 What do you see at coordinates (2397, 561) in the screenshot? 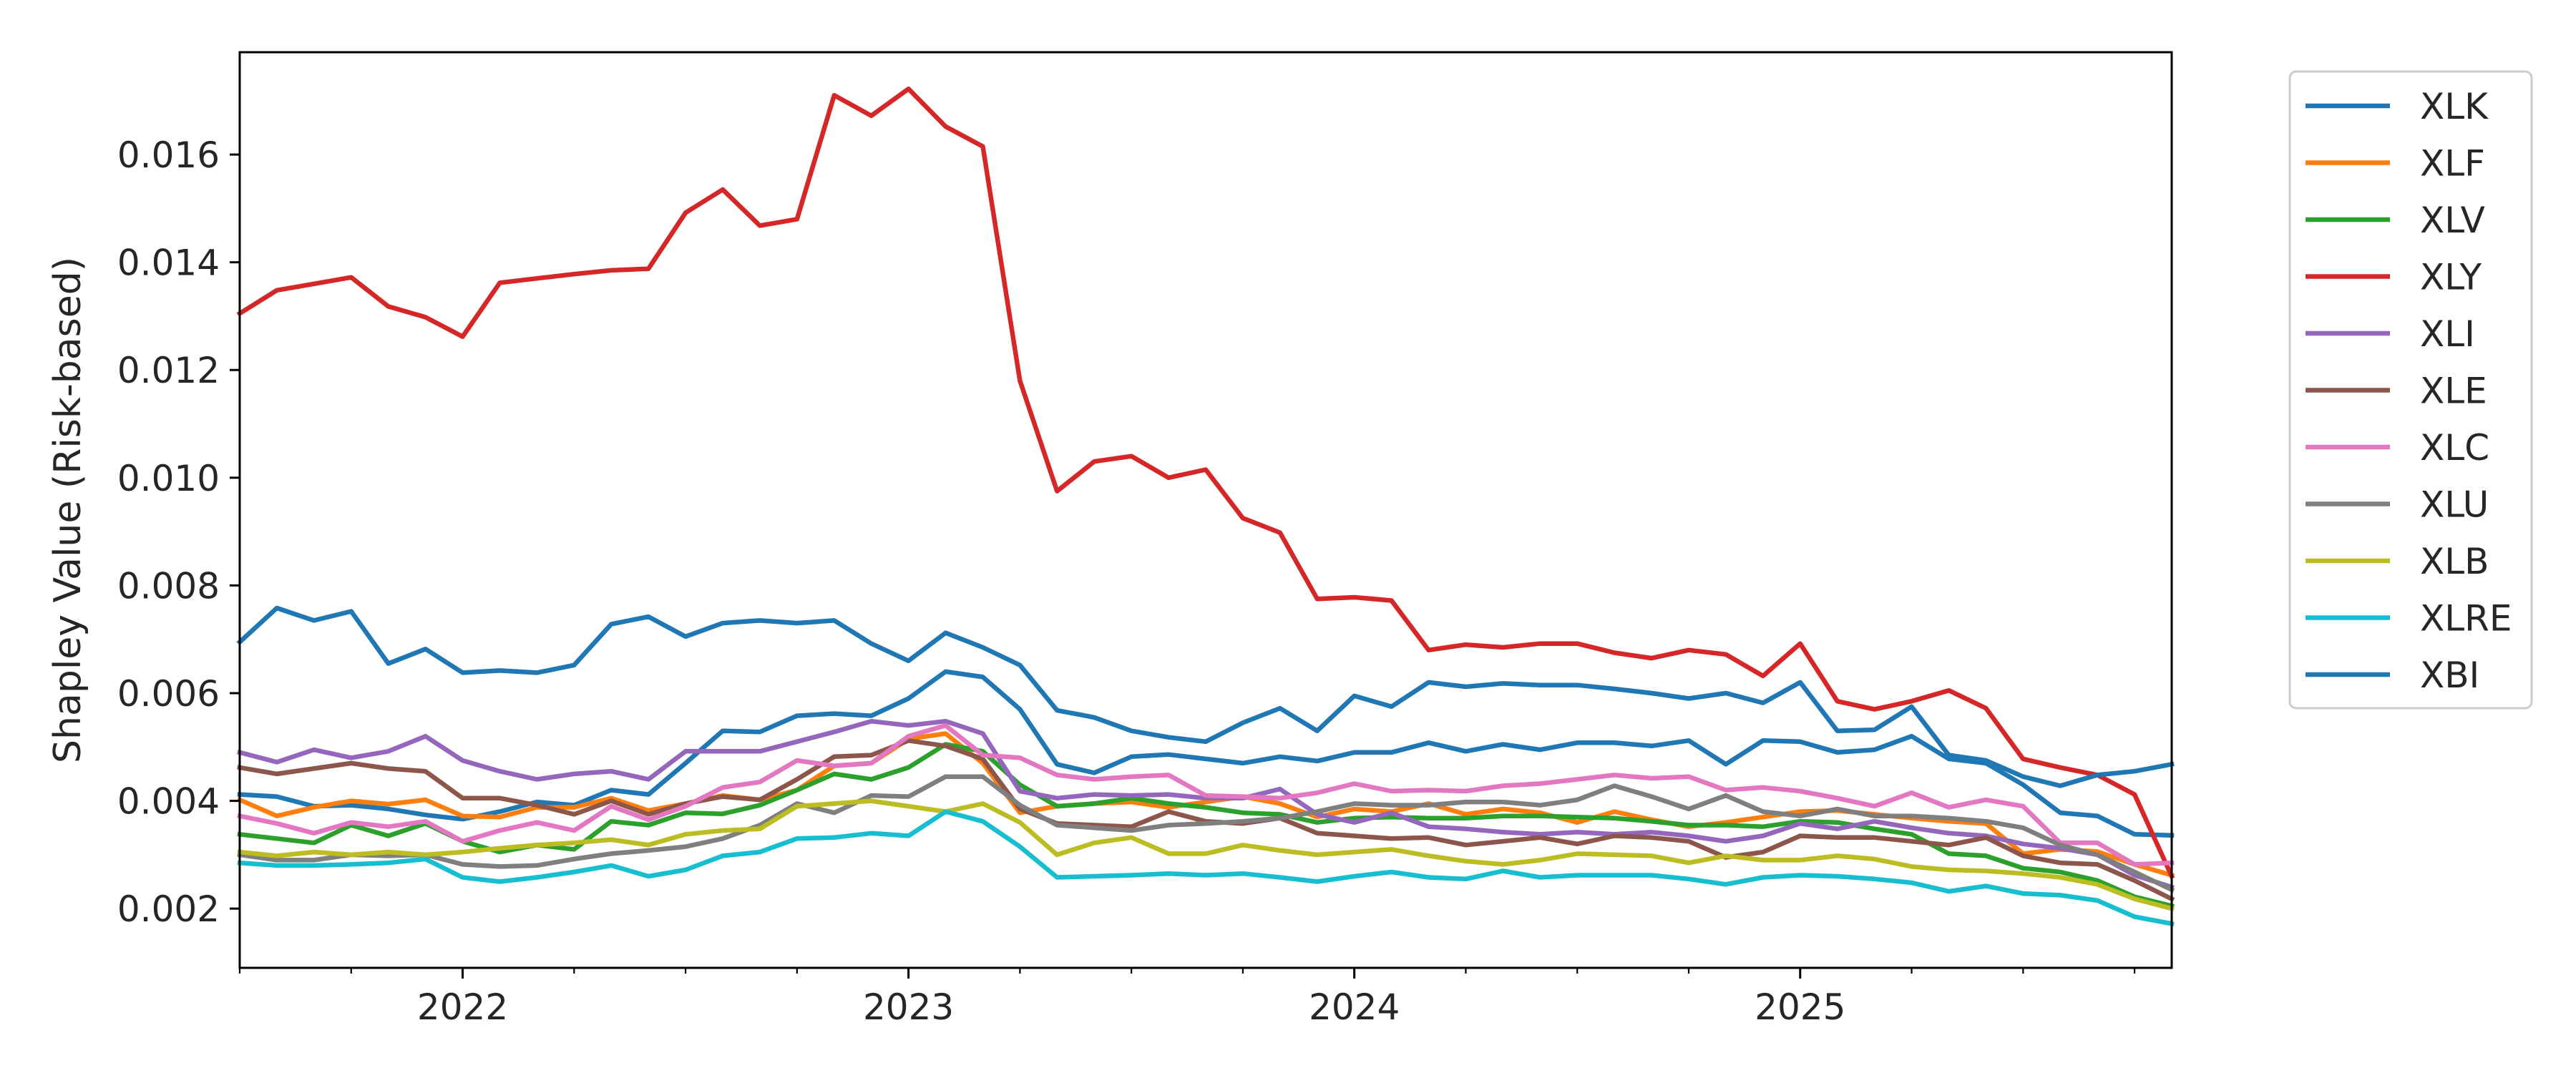
I see `legend-entry-xlb: XLB` at bounding box center [2397, 561].